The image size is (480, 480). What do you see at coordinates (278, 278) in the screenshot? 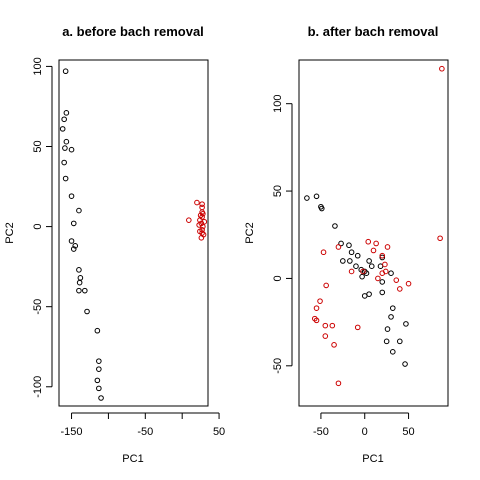
I see `panel-b-y-tick-label: 0` at bounding box center [278, 278].